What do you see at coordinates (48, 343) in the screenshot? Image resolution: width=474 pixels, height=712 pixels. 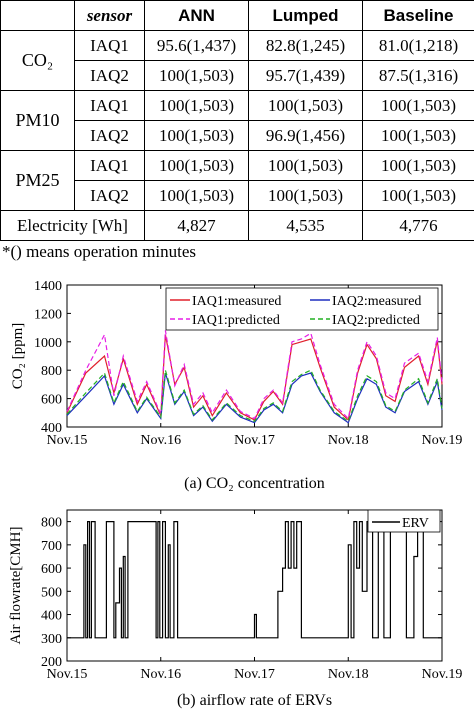 I see `y-tick-label: 1000` at bounding box center [48, 343].